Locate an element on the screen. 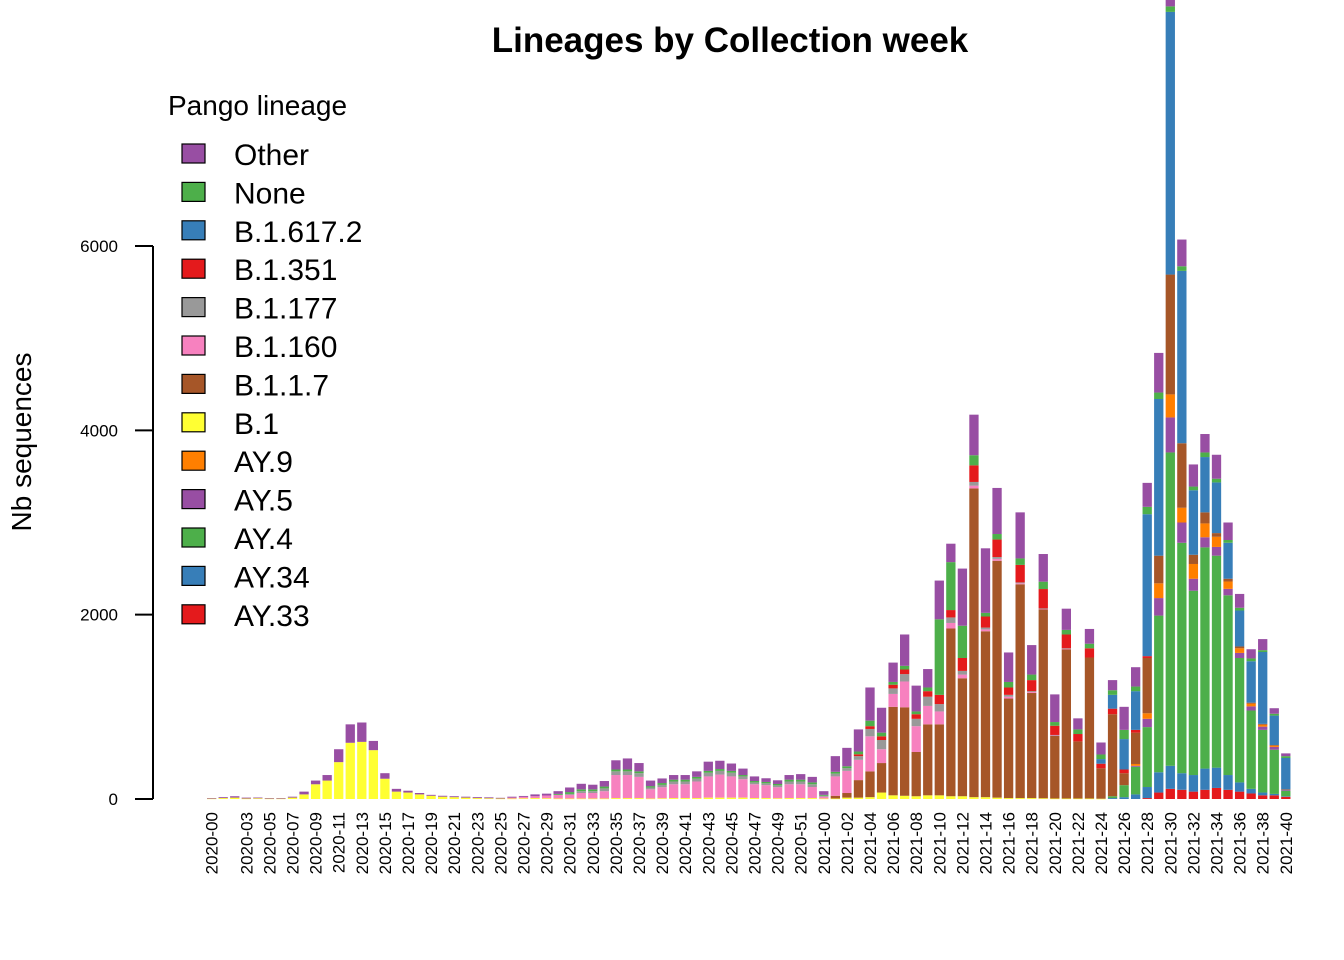 The height and width of the screenshot is (960, 1344). x-tick-label: 2020-15 is located at coordinates (385, 843).